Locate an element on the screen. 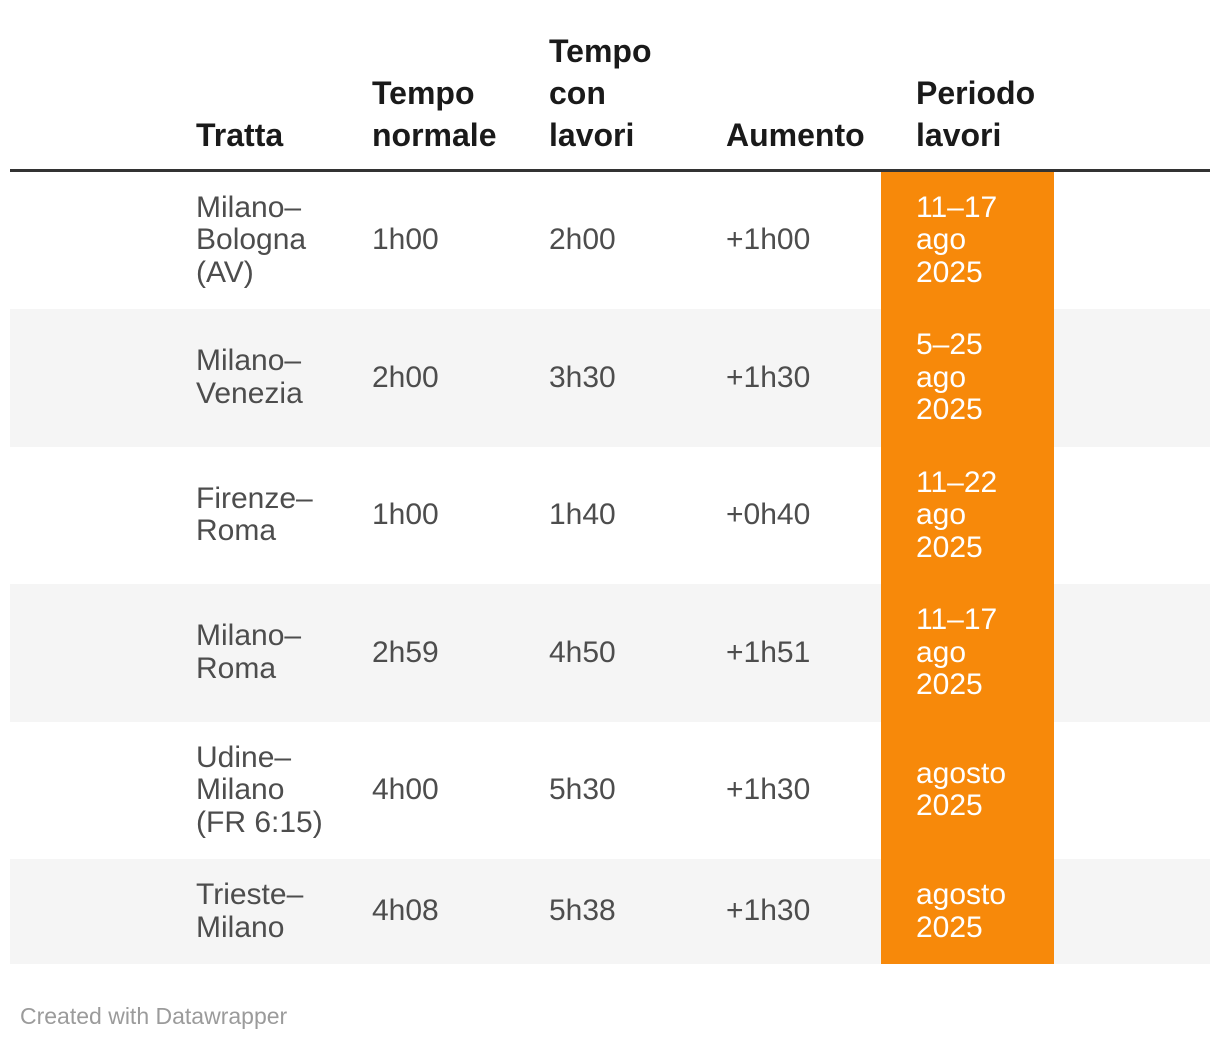  cell-tratta: Firenze– Roma is located at coordinates (254, 514).